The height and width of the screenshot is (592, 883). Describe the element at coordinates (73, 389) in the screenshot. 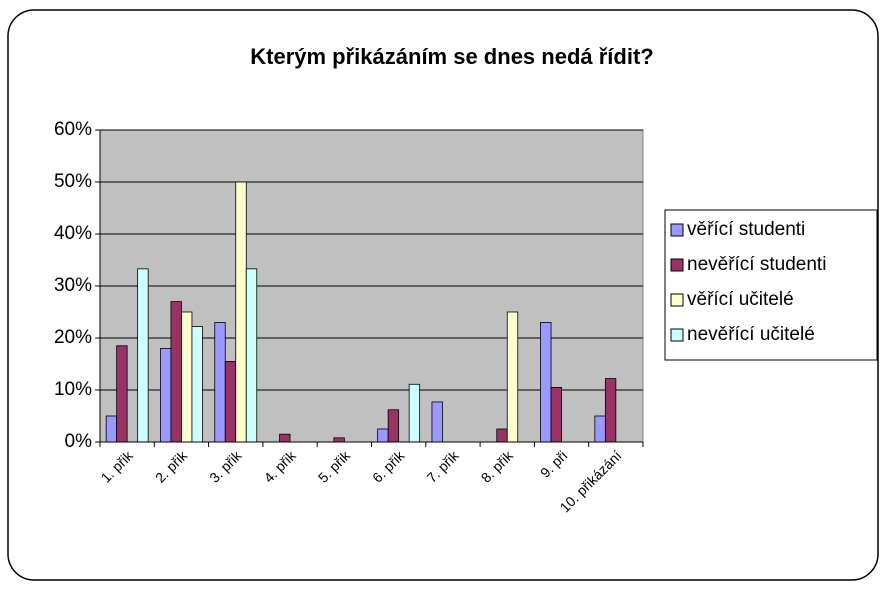

I see `y-tick-label: 10%` at that location.